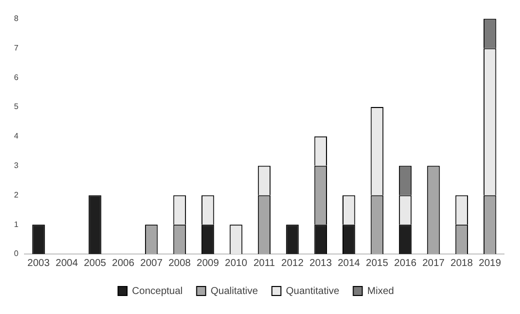 The image size is (520, 314). What do you see at coordinates (16, 107) in the screenshot?
I see `y-tick-label: 5` at bounding box center [16, 107].